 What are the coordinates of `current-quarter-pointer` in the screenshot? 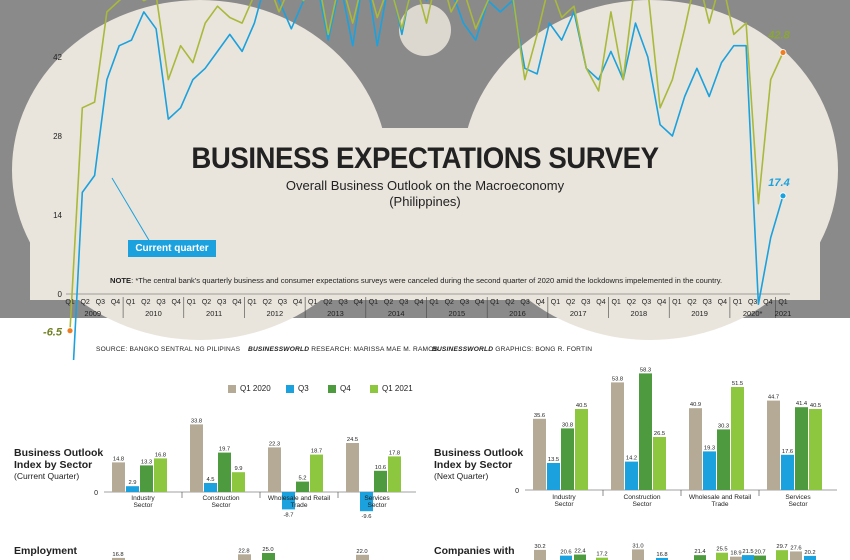 It's located at (131, 210).